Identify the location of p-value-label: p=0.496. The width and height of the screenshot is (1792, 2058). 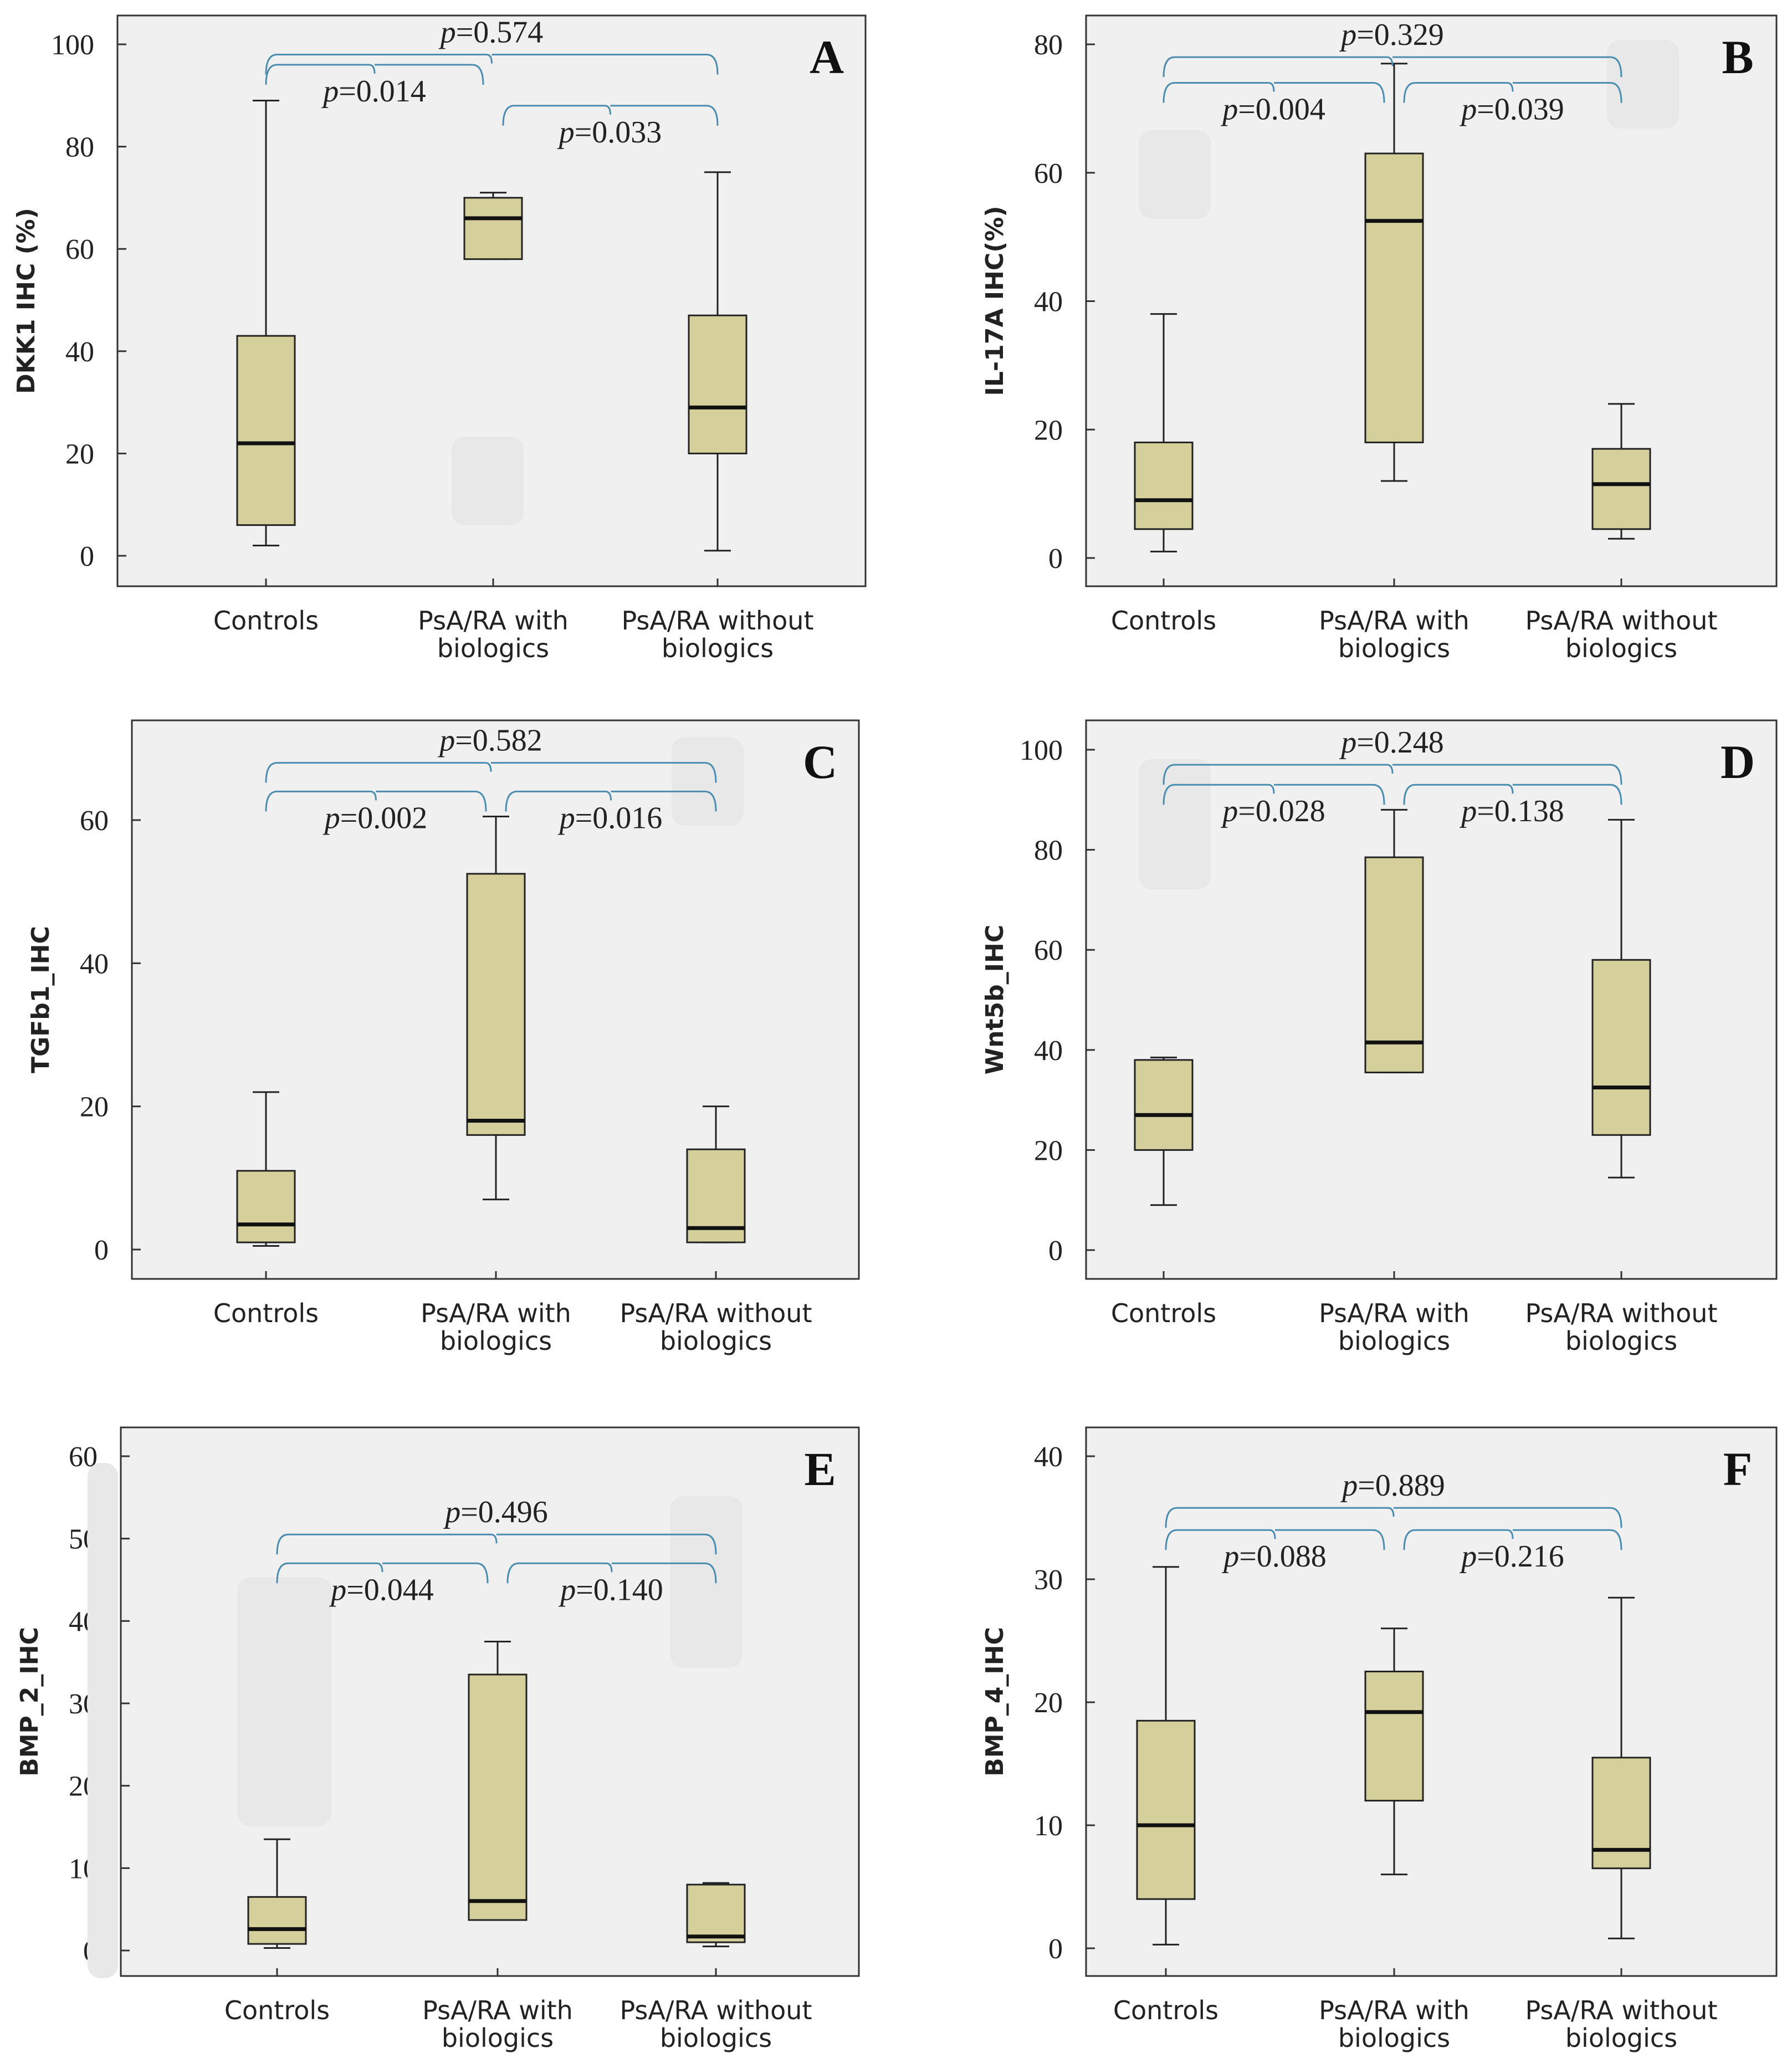
(495, 1512).